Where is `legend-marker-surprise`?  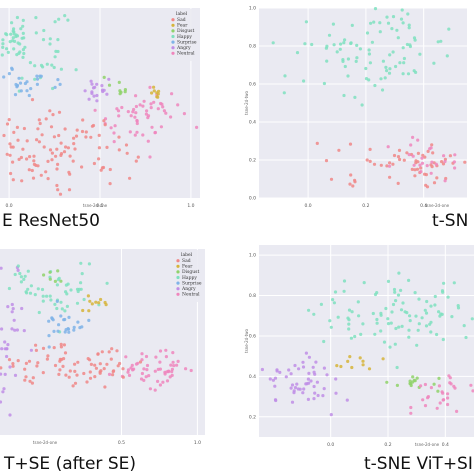
legend-marker-surprise is located at coordinates (178, 283).